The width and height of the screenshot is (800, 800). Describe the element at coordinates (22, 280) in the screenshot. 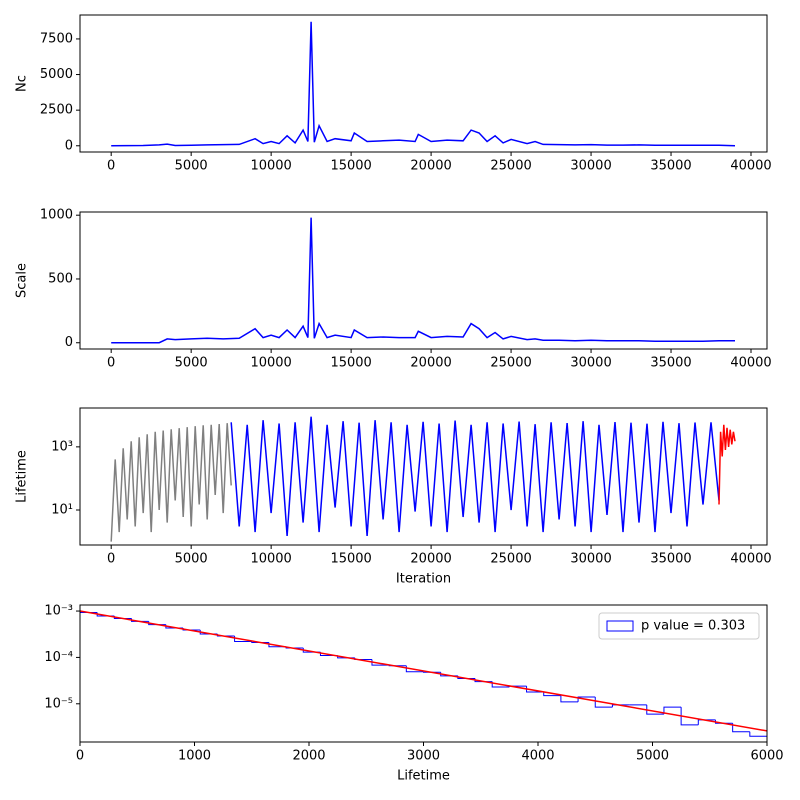

I see `y-axis-label: Scale` at that location.